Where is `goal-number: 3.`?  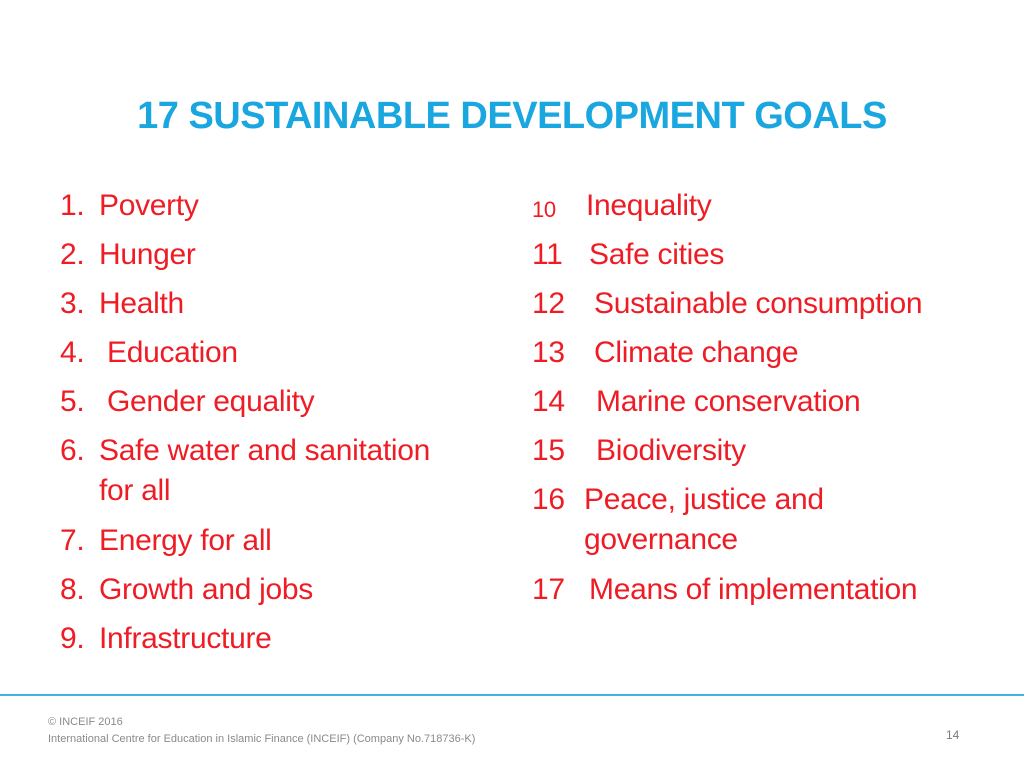
goal-number: 3. is located at coordinates (72, 303).